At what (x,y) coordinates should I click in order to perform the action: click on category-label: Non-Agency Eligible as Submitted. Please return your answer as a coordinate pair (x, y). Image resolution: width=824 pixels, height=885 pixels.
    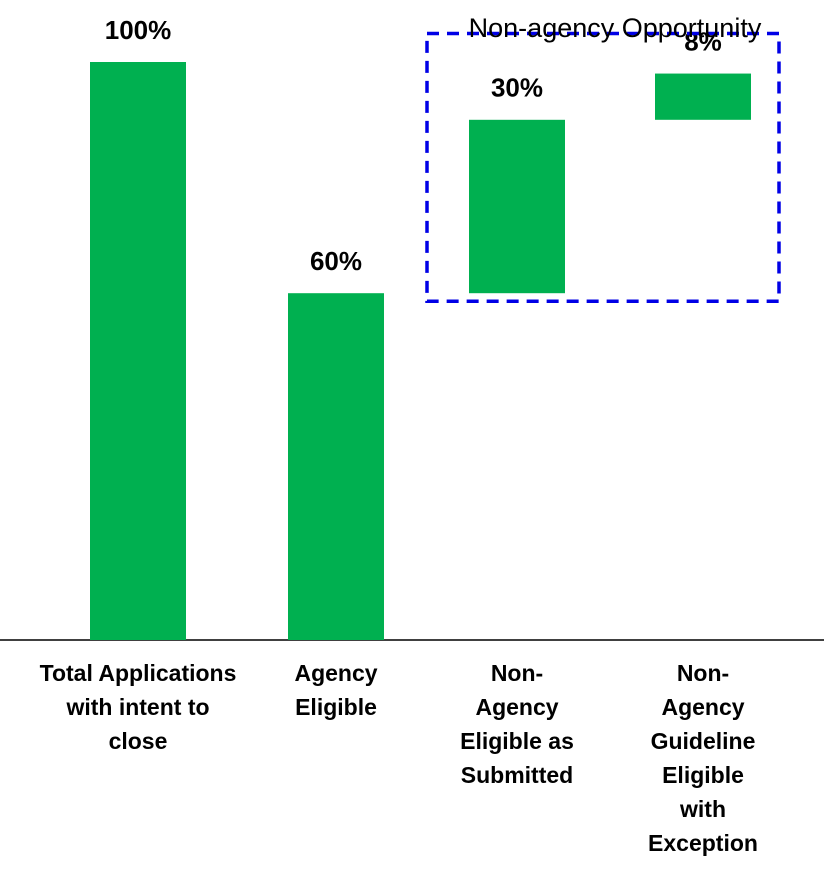
    Looking at the image, I should click on (517, 724).